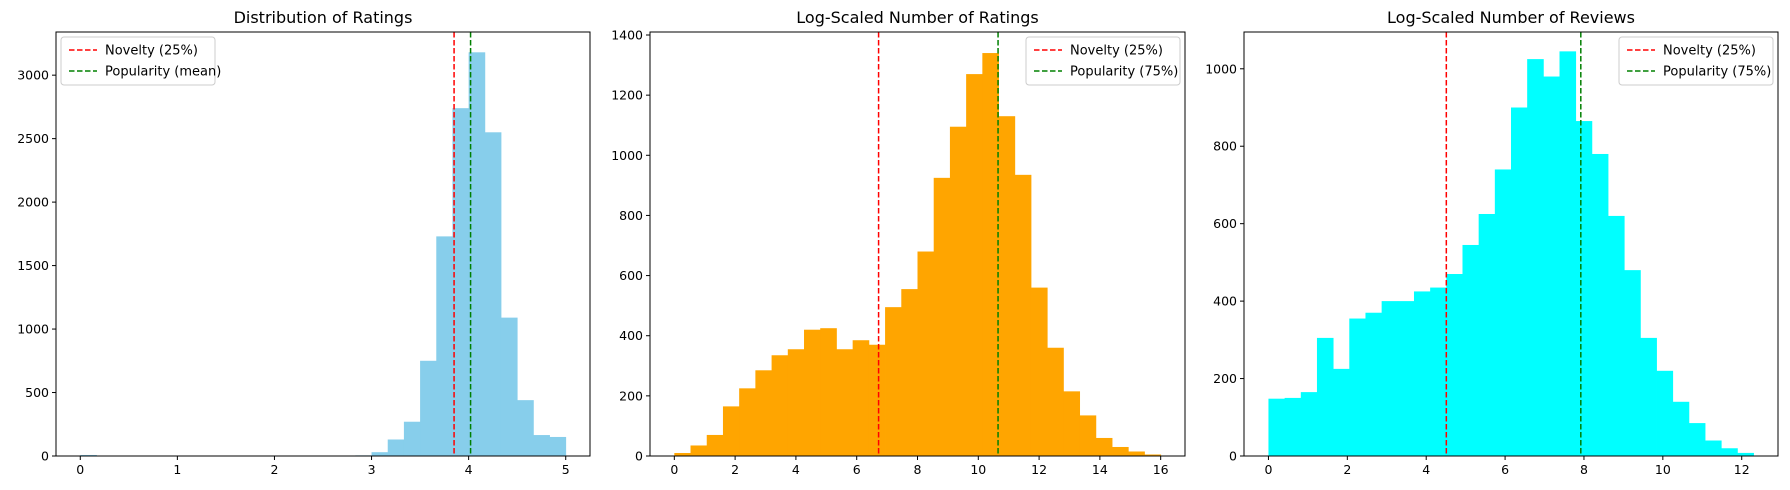 The width and height of the screenshot is (1790, 490). I want to click on x-tick-label: 4, so click(1426, 469).